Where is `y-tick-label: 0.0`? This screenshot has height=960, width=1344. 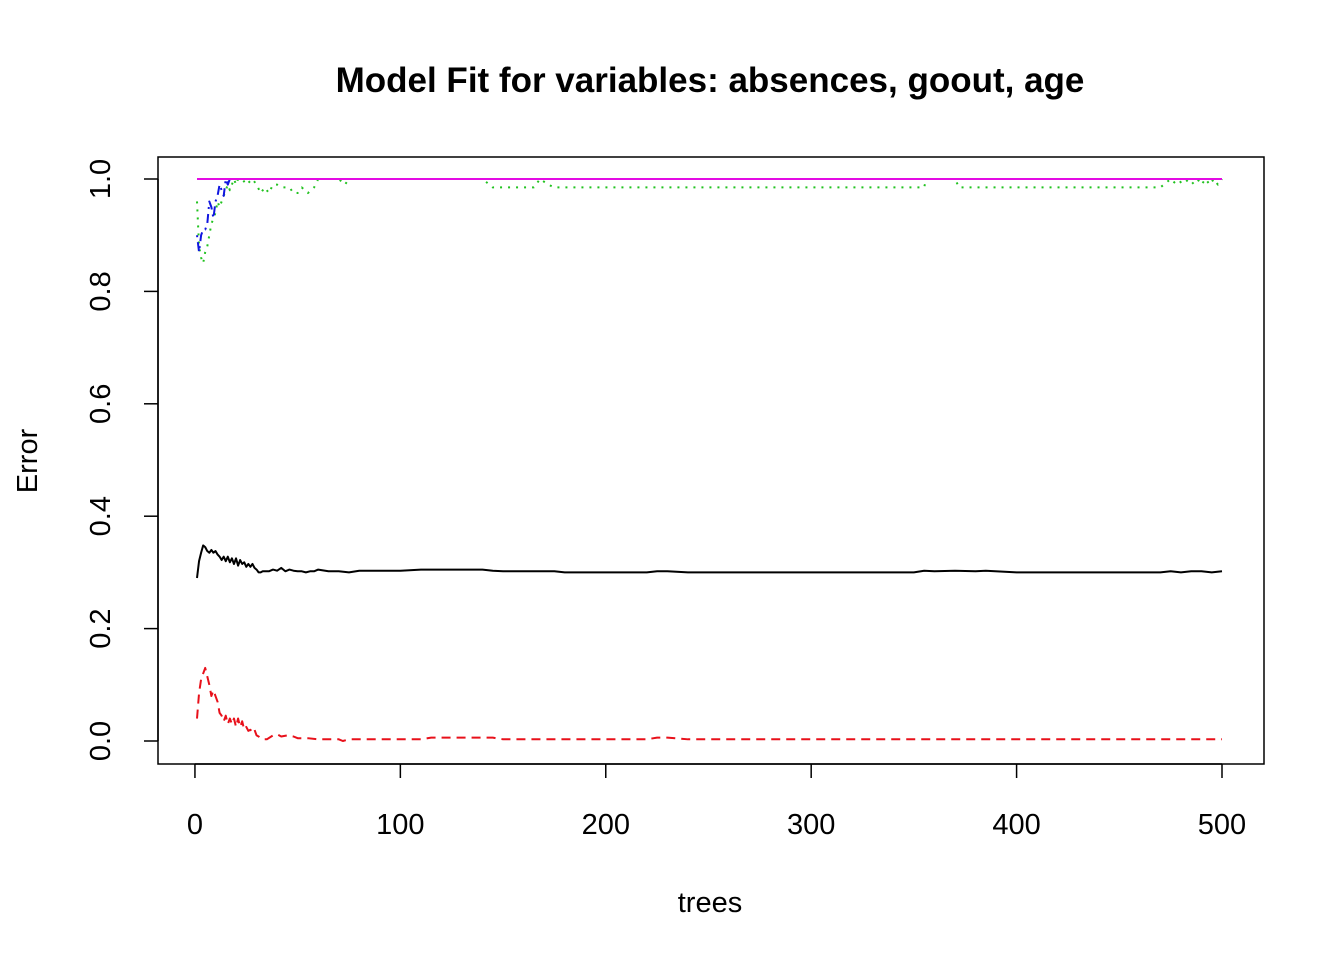
y-tick-label: 0.0 is located at coordinates (101, 741).